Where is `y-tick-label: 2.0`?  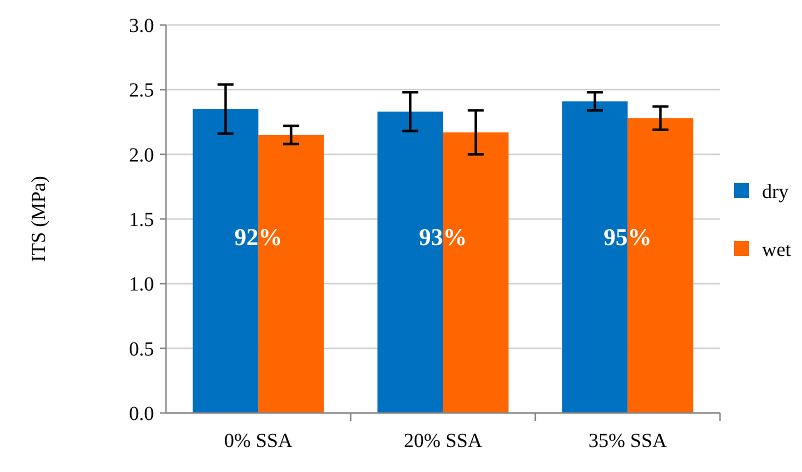 y-tick-label: 2.0 is located at coordinates (141, 155).